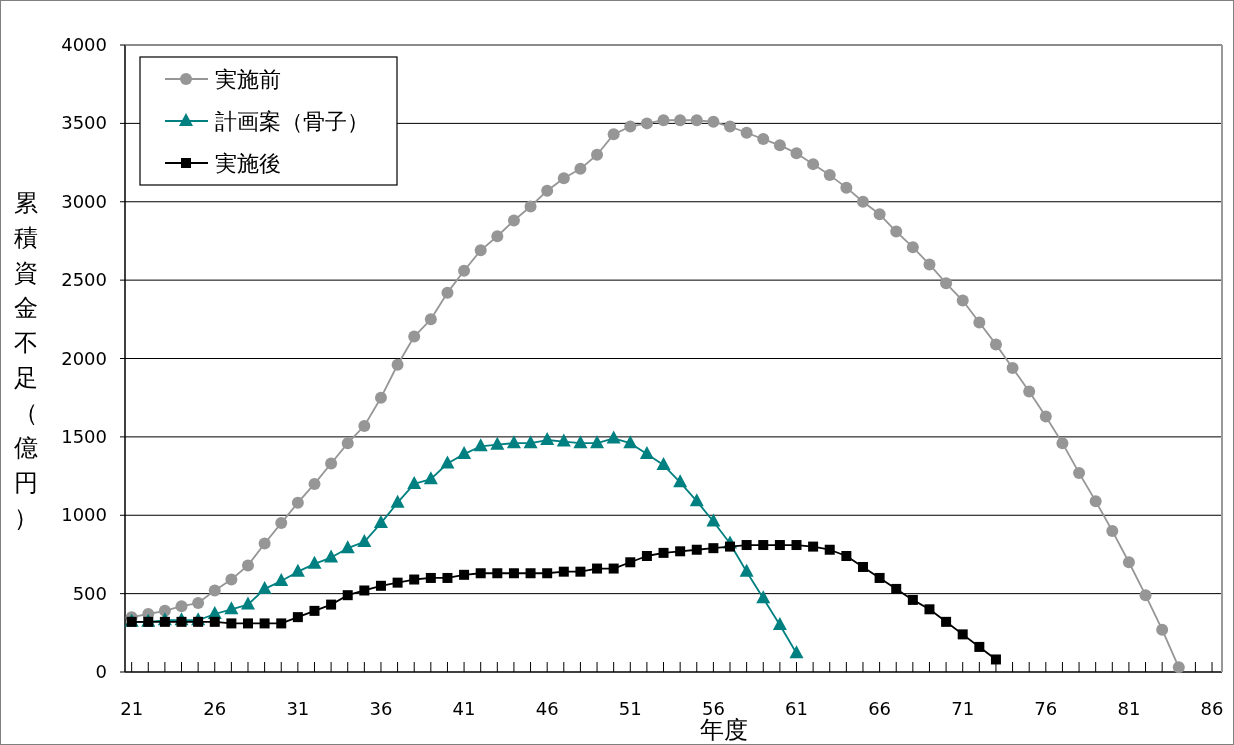  Describe the element at coordinates (464, 708) in the screenshot. I see `x-tick-label: 41` at that location.